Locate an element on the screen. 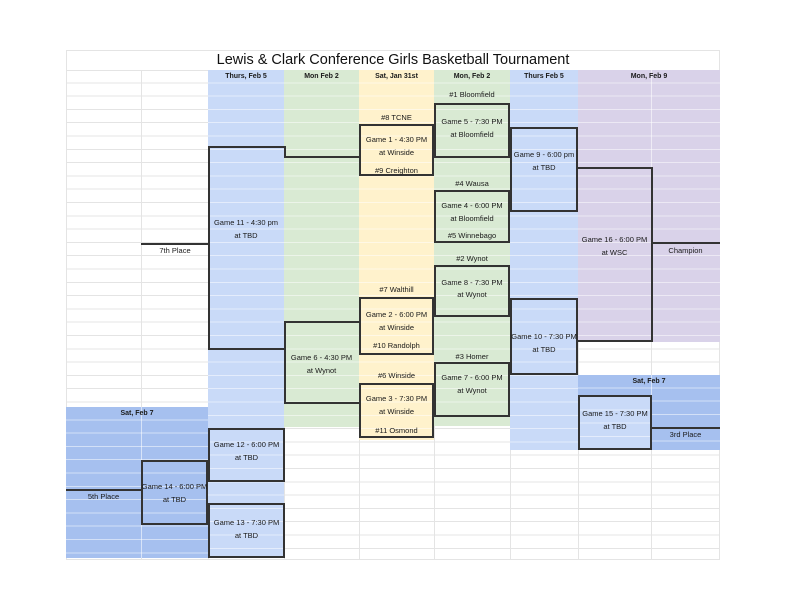 The width and height of the screenshot is (792, 612). game-8-title: Game 8 - 7:30 PM is located at coordinates (472, 282).